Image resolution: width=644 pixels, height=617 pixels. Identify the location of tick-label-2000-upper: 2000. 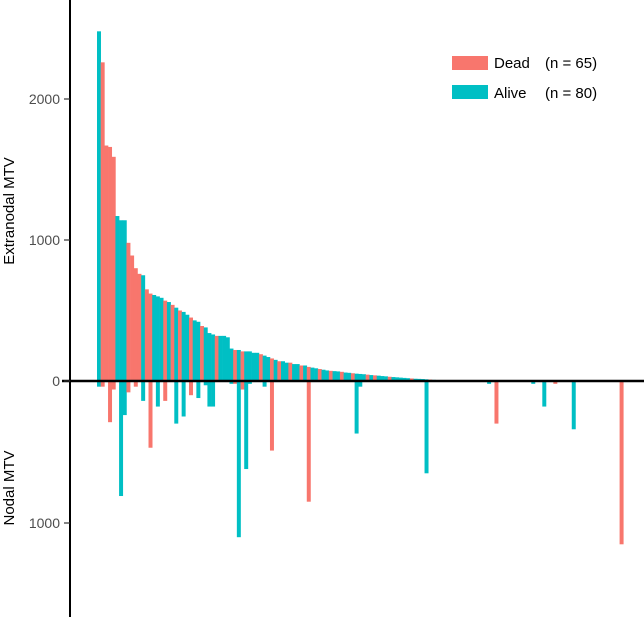
(44, 99).